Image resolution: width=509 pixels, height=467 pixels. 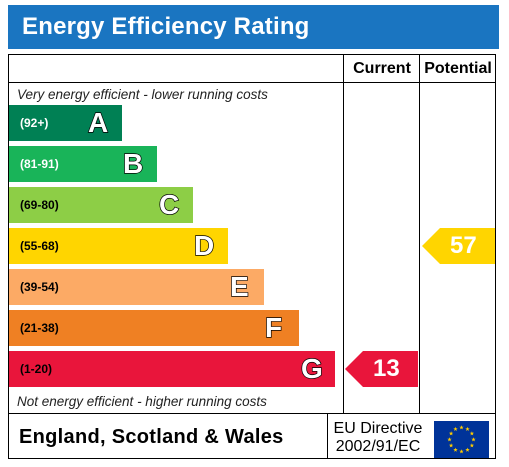 What do you see at coordinates (39, 328) in the screenshot?
I see `band-range-label: (21-38)` at bounding box center [39, 328].